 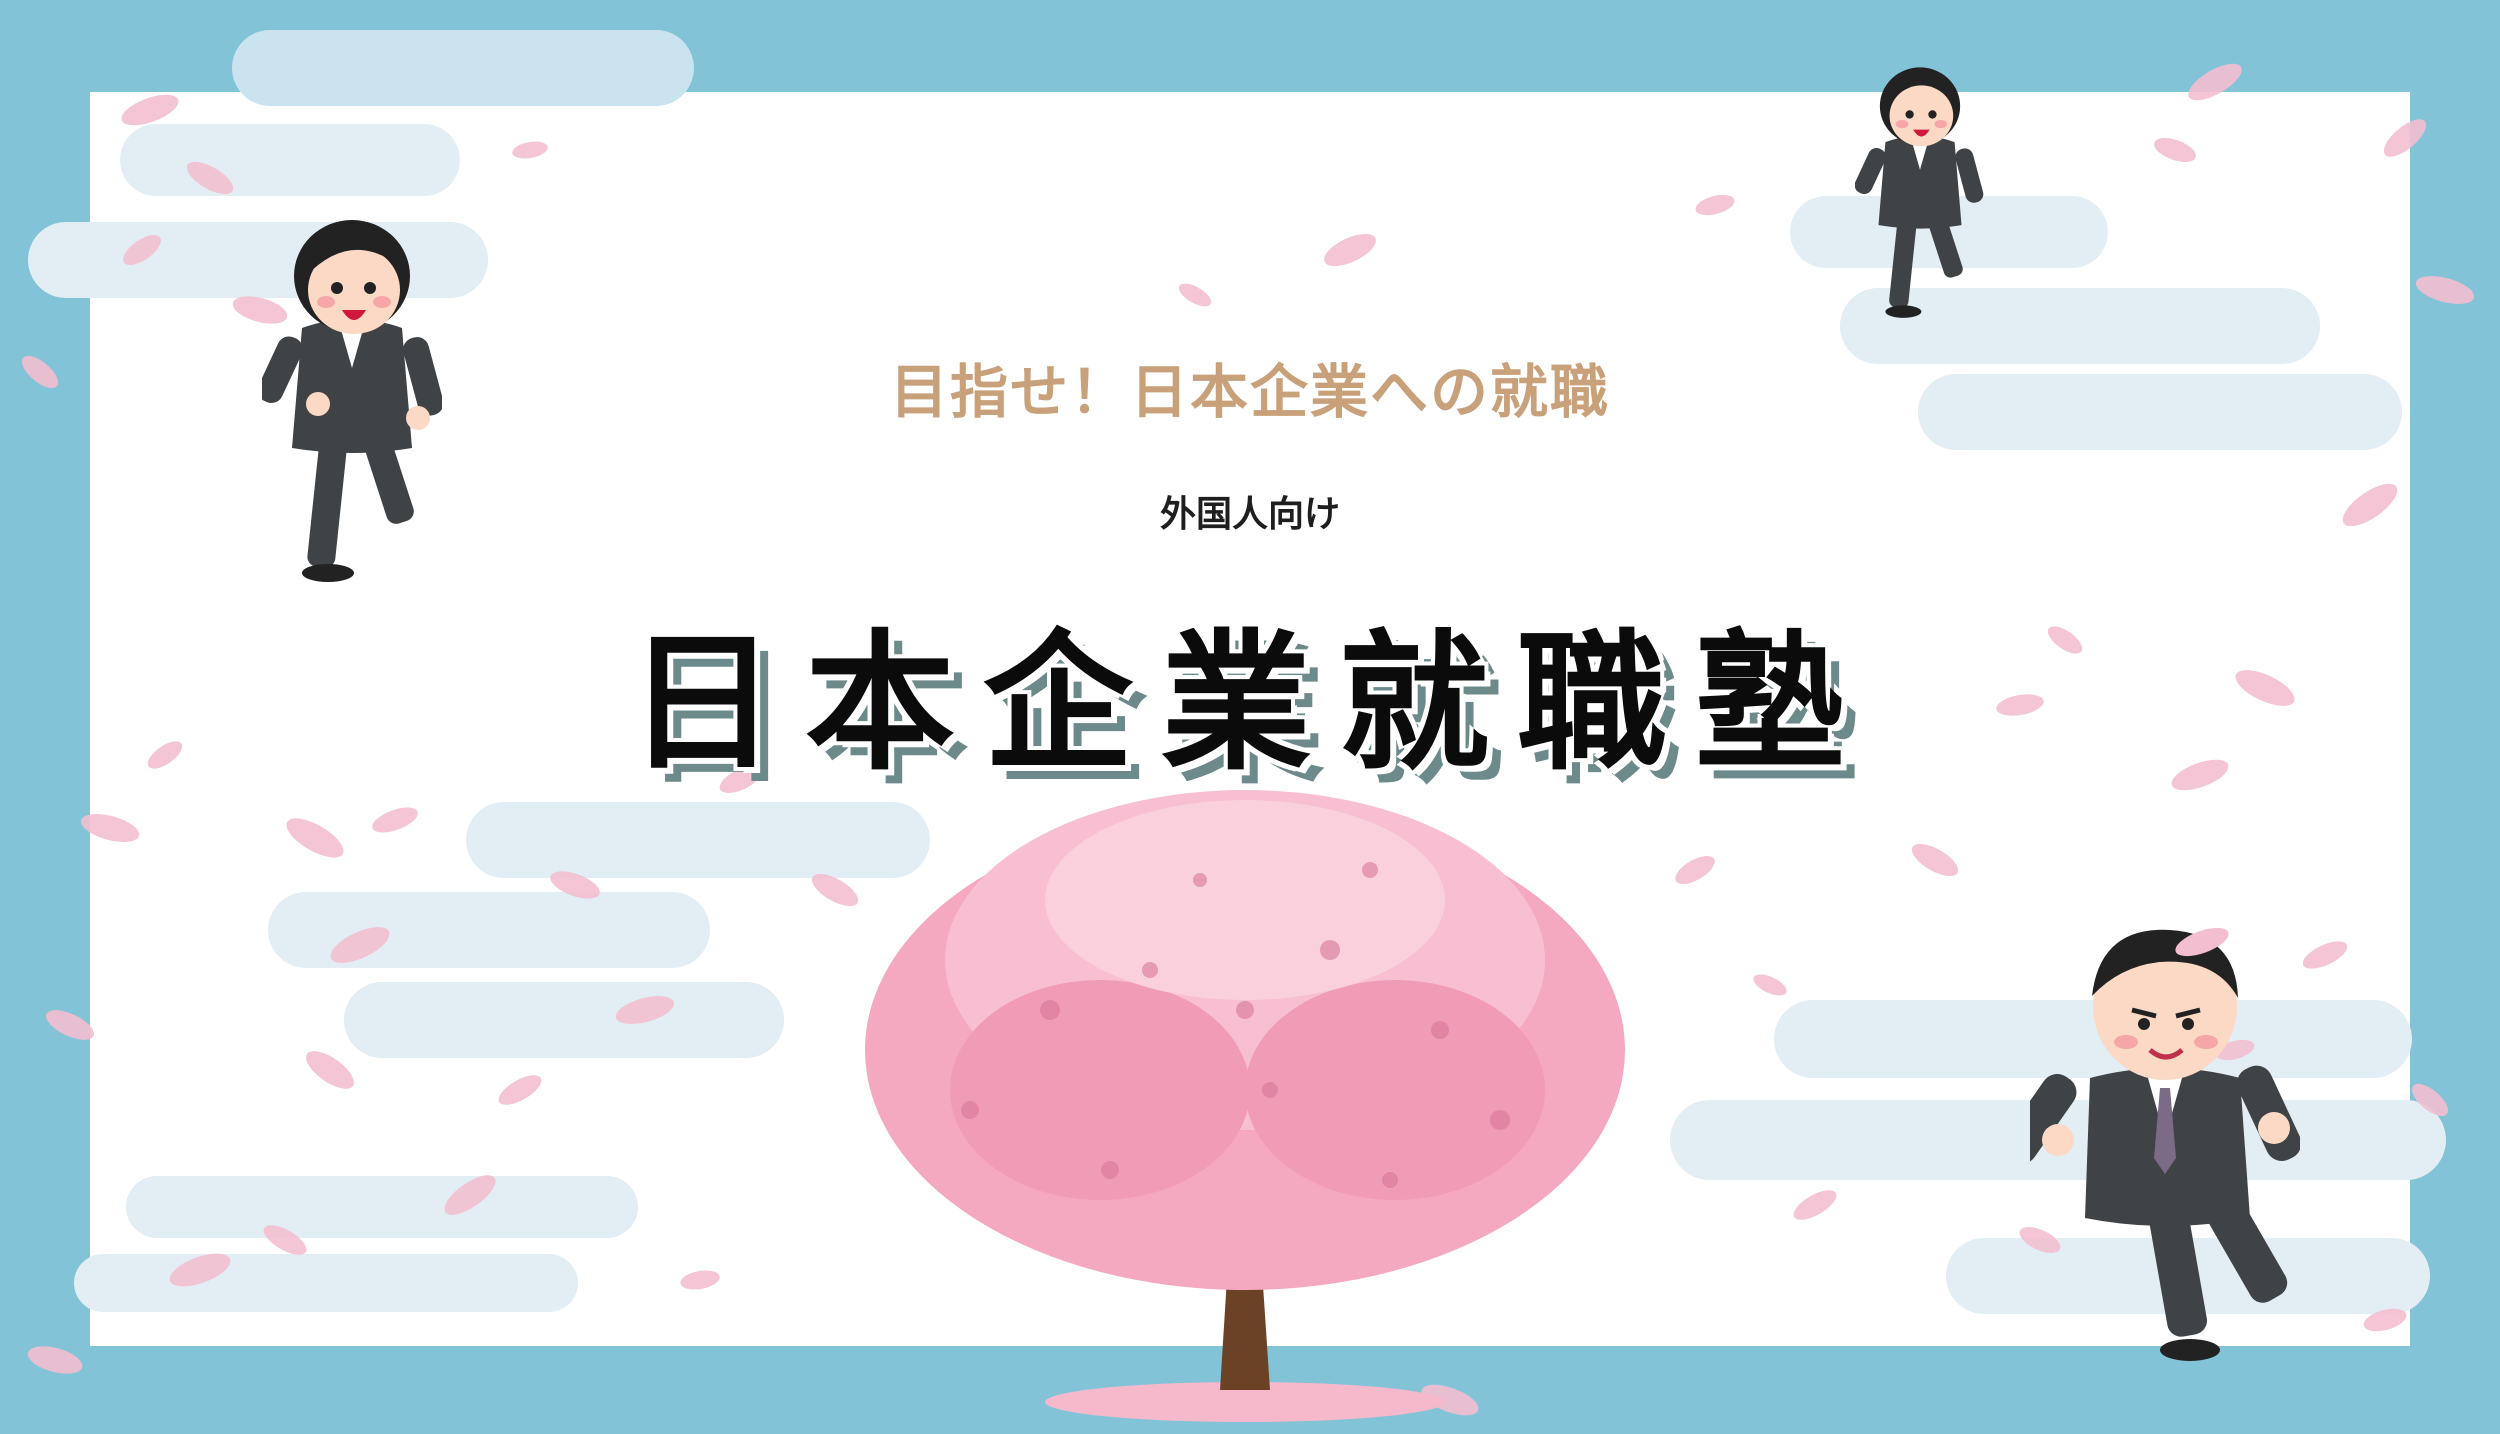 I want to click on cherry-blossom-tree-illustration, so click(x=1245, y=1106).